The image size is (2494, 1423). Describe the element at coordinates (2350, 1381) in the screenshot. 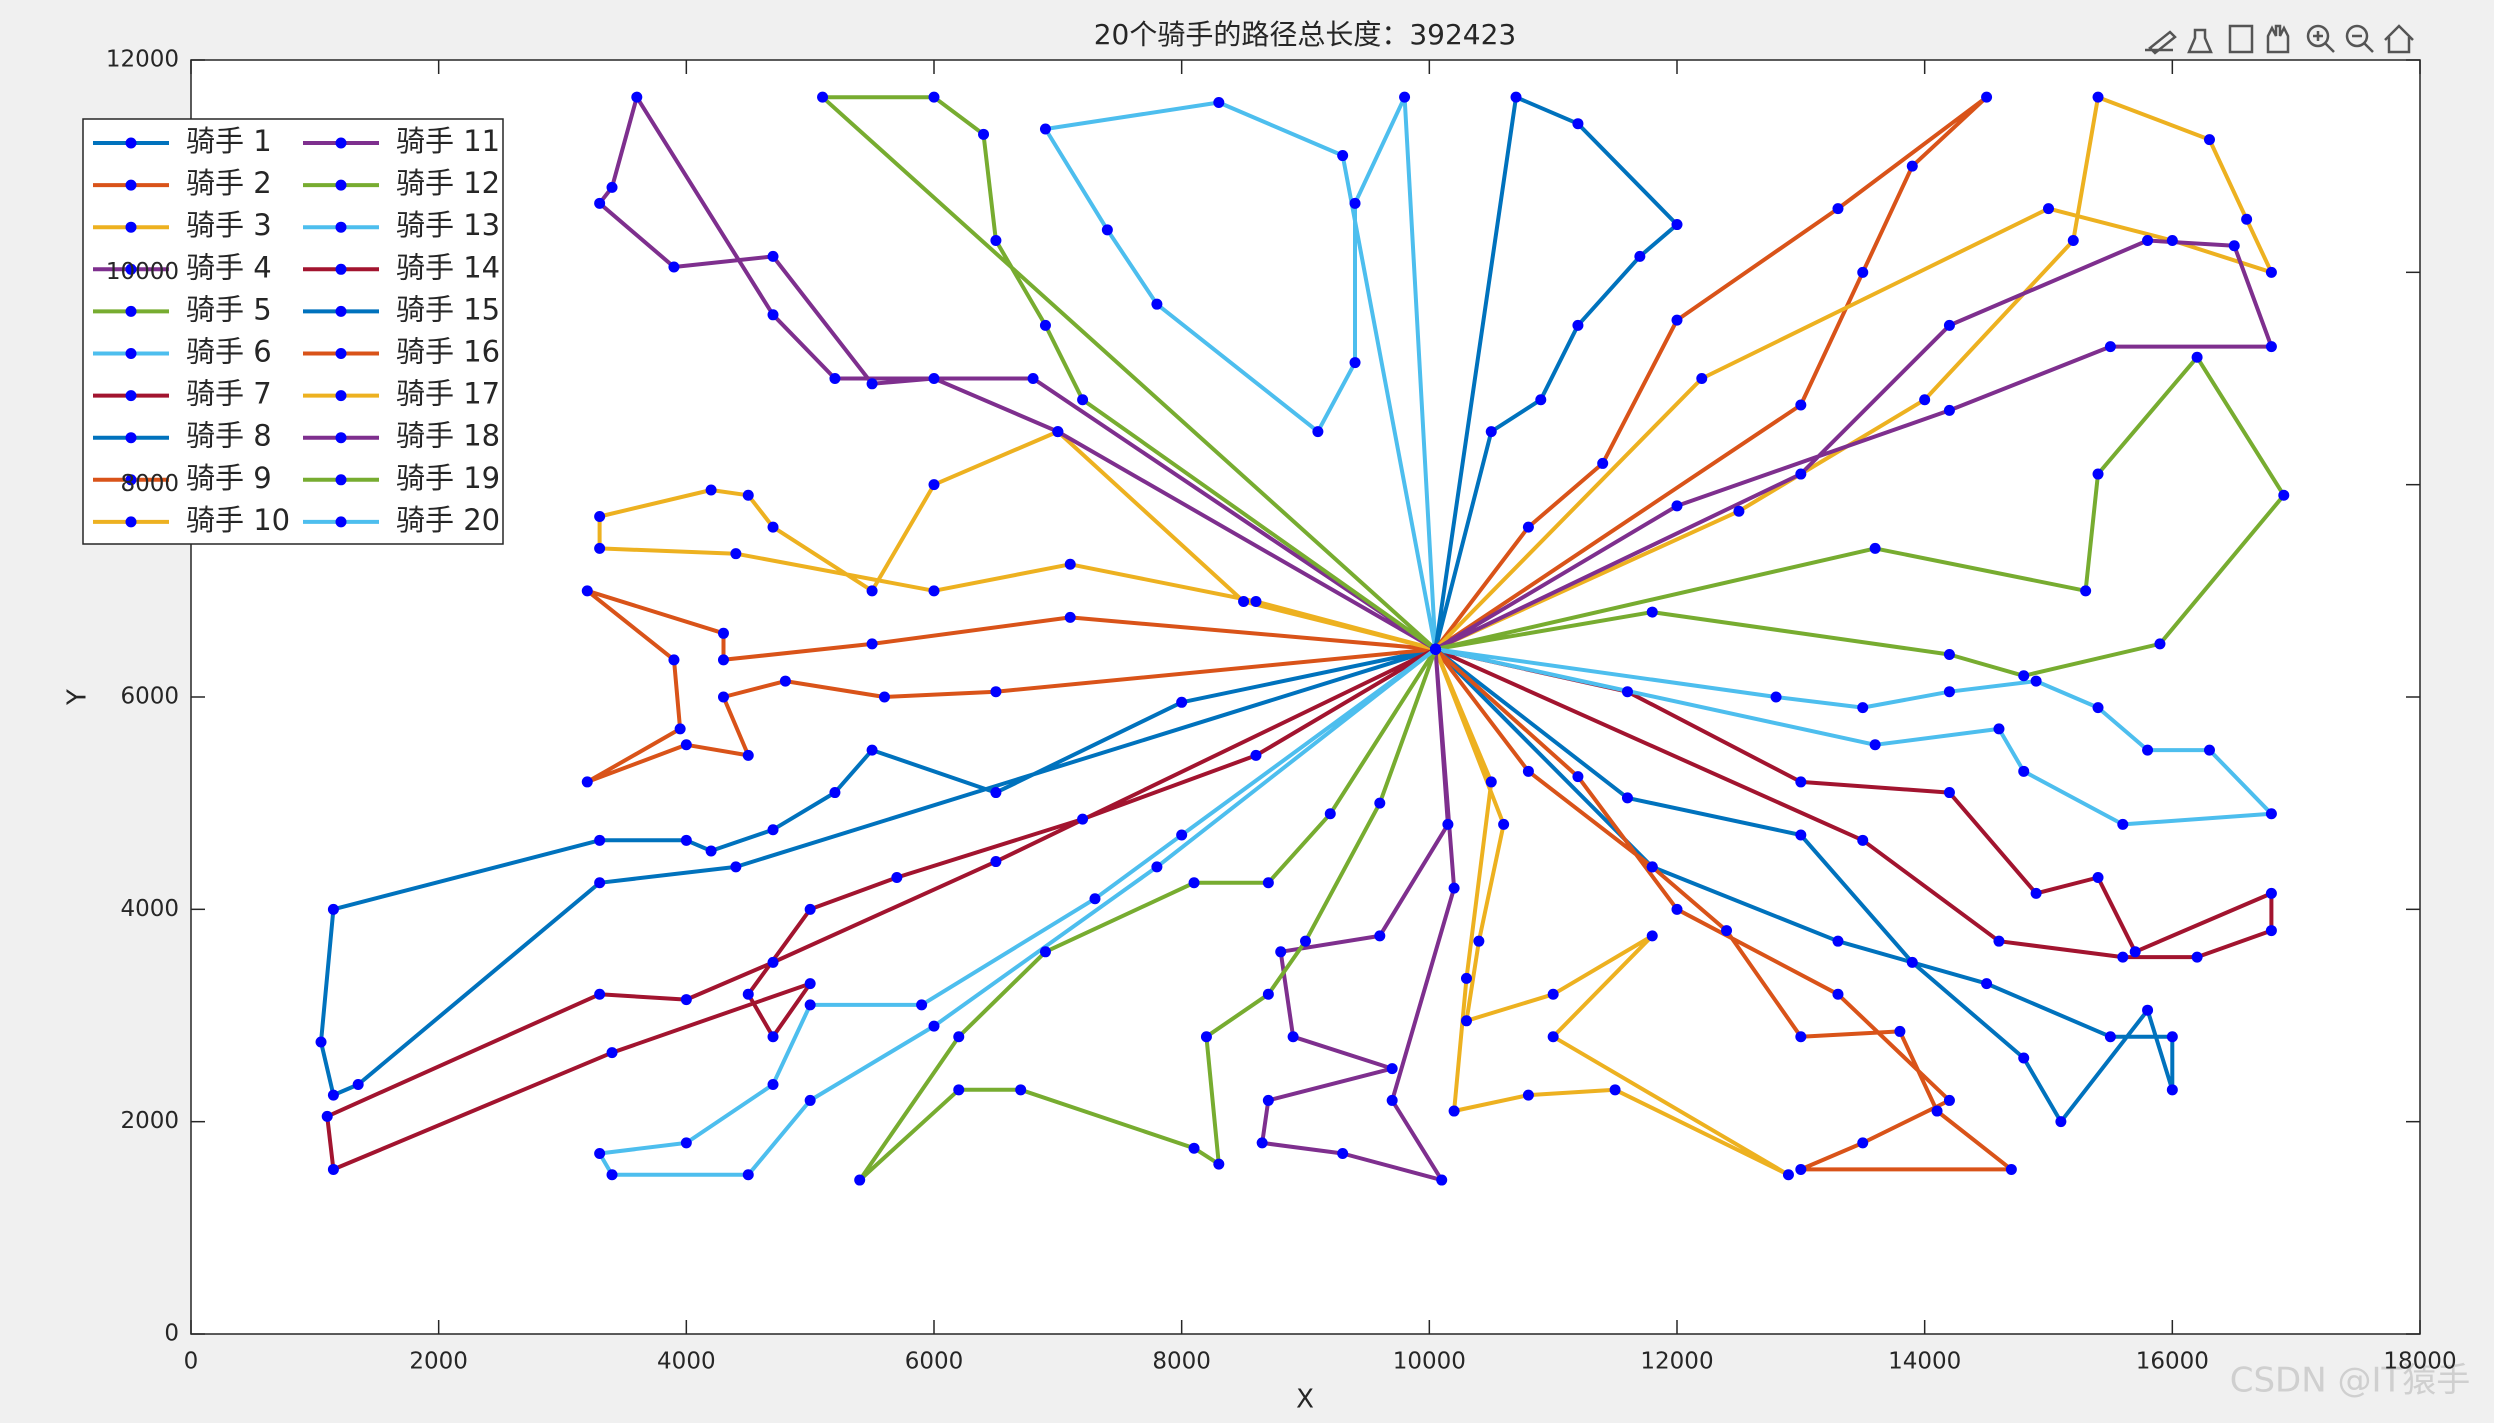

I see `watermark: CSDN @IT猿手` at that location.